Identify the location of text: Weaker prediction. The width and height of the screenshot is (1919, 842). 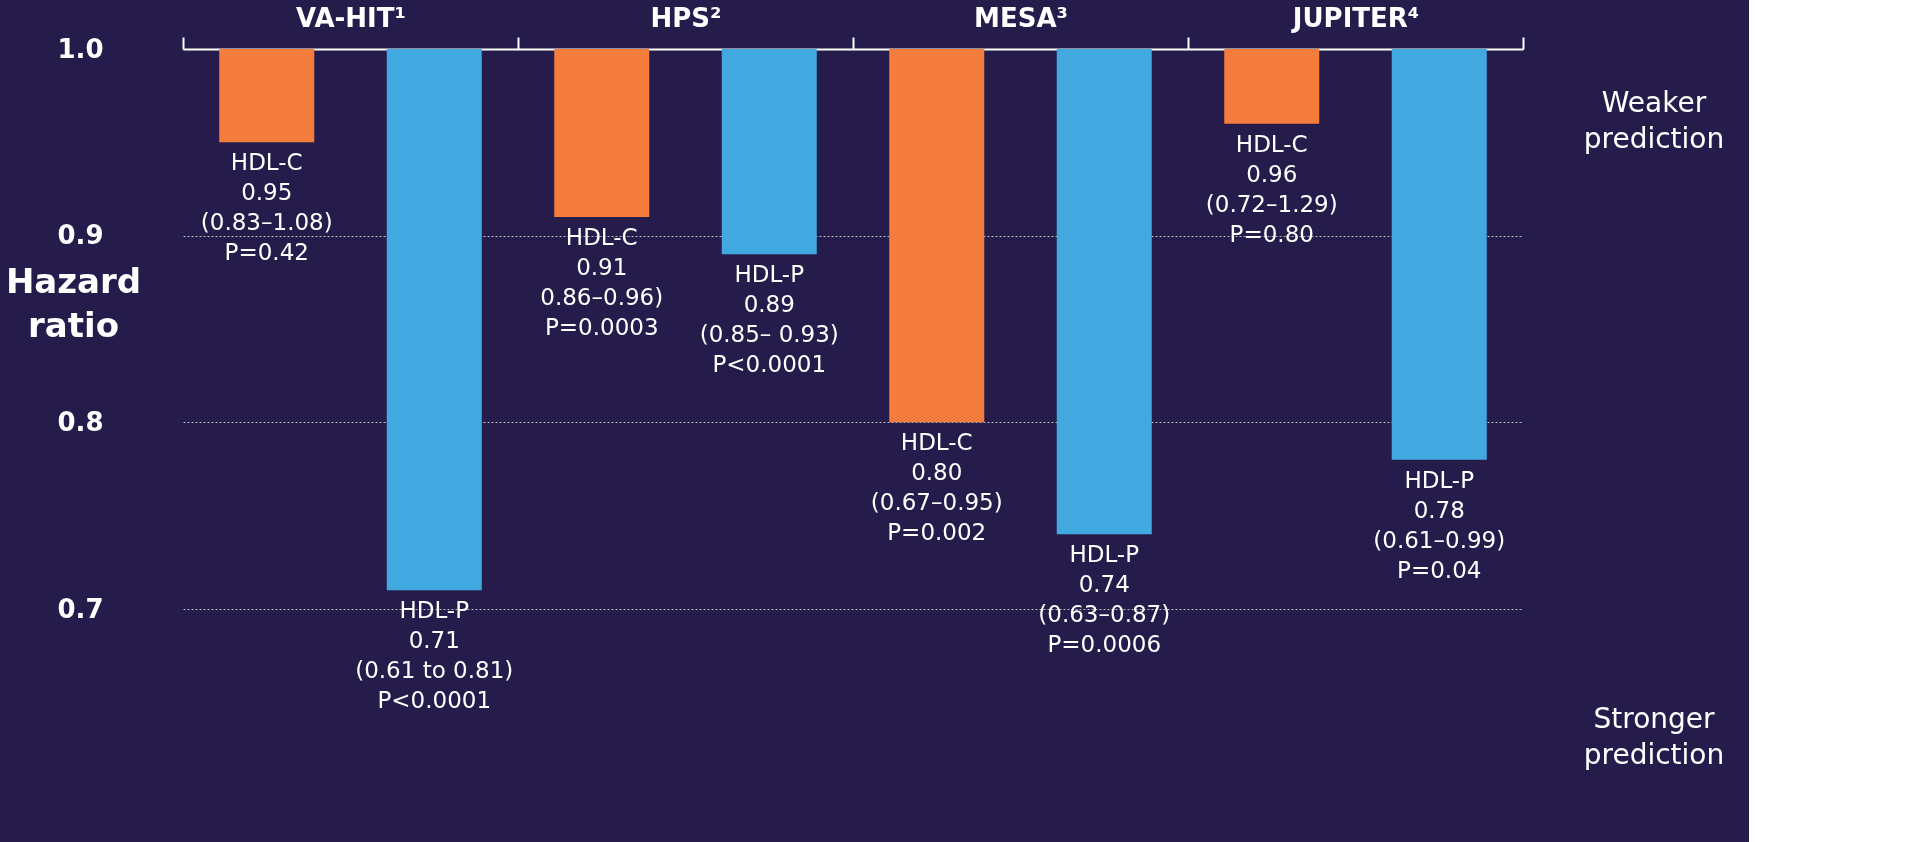
(1654, 120).